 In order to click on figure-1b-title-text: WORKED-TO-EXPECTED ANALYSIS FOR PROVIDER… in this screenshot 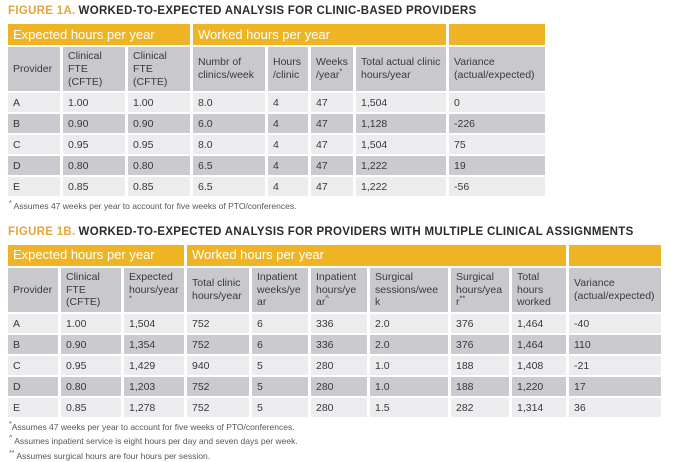, I will do `click(356, 231)`.